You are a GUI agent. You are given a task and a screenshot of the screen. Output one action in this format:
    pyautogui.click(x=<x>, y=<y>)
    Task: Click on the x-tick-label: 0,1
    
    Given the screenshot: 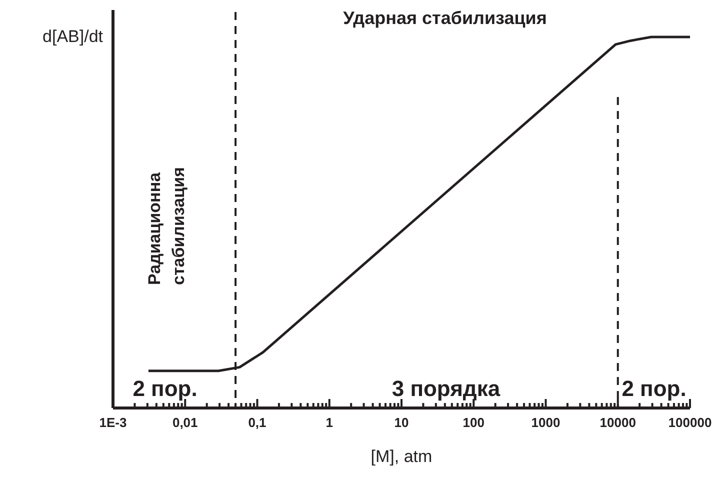 What is the action you would take?
    pyautogui.click(x=257, y=422)
    